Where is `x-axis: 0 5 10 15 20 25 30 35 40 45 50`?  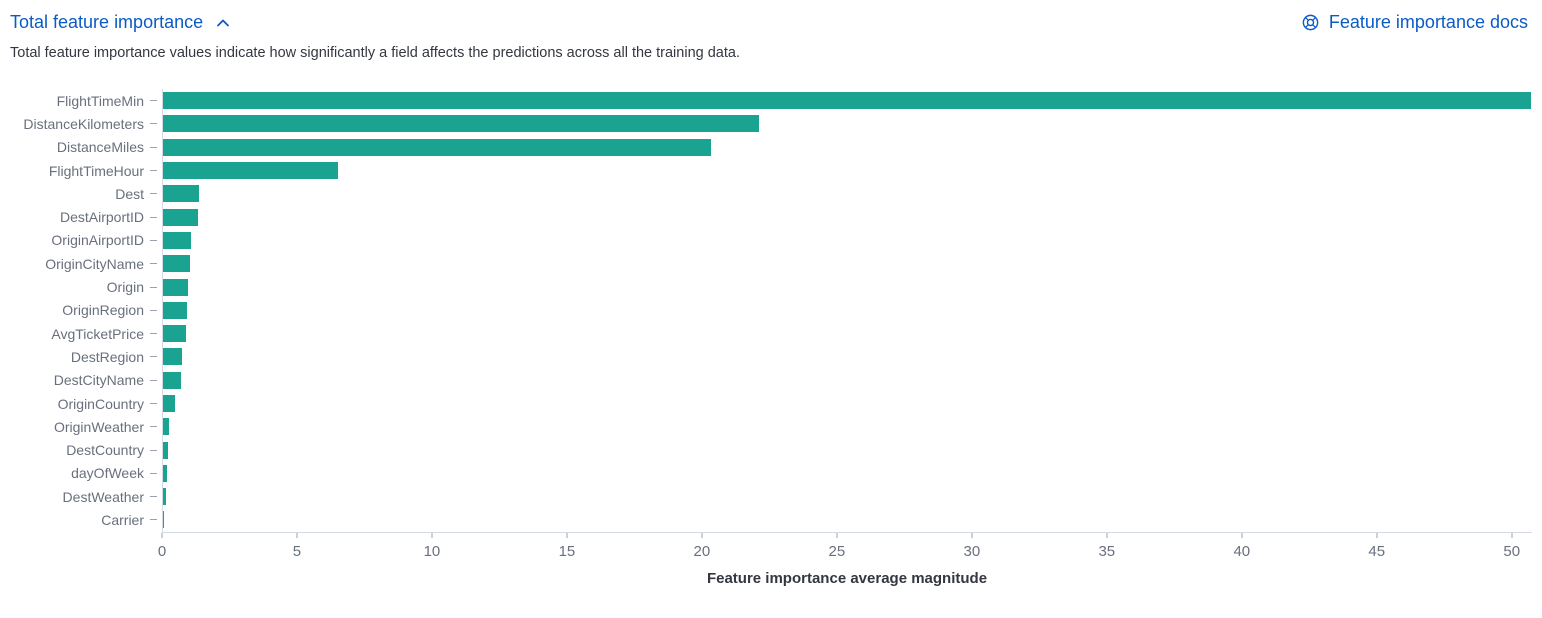
x-axis: 0 5 10 15 20 25 30 35 40 45 50 is located at coordinates (845, 548).